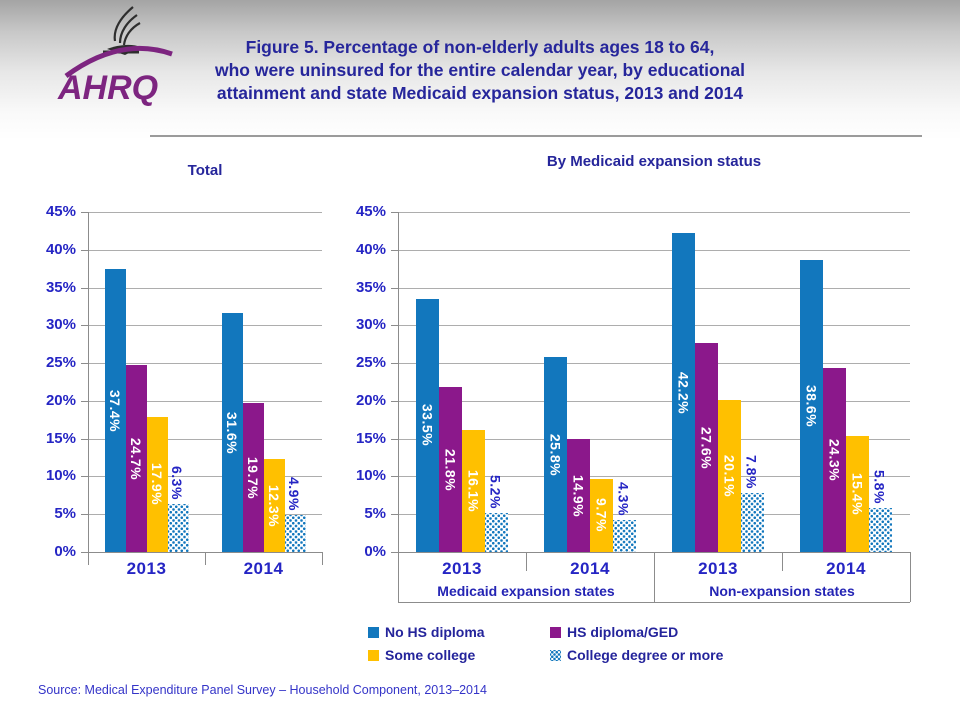  What do you see at coordinates (811, 406) in the screenshot?
I see `bar-value-label: 38.6%` at bounding box center [811, 406].